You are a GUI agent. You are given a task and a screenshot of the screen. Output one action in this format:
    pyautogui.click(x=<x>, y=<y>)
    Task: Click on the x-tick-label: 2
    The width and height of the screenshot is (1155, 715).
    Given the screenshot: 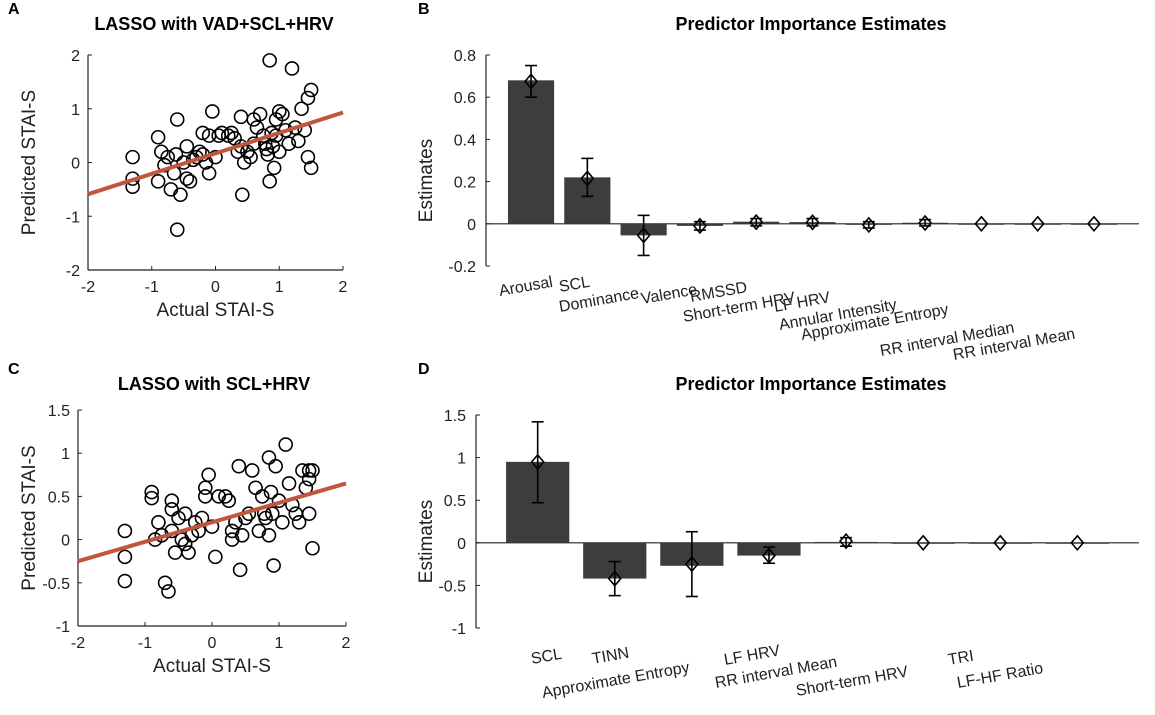 What is the action you would take?
    pyautogui.click(x=346, y=643)
    